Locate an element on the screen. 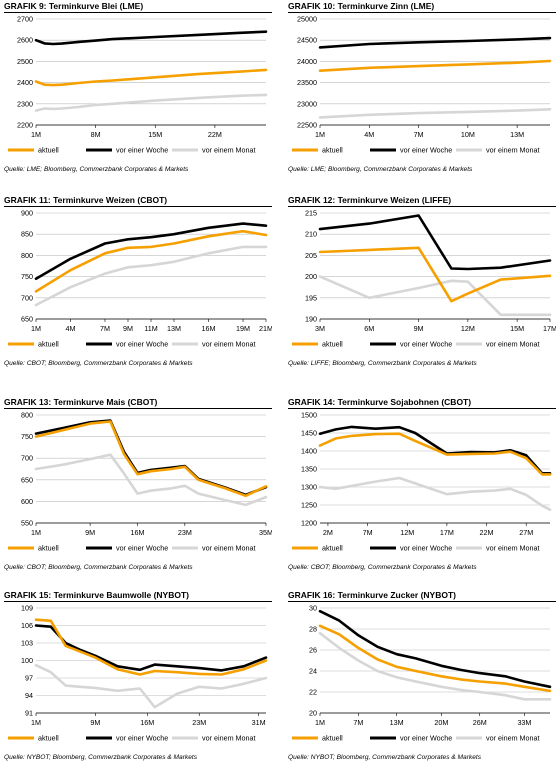 Image resolution: width=560 pixels, height=765 pixels. y-tick-label: 22500 is located at coordinates (307, 125).